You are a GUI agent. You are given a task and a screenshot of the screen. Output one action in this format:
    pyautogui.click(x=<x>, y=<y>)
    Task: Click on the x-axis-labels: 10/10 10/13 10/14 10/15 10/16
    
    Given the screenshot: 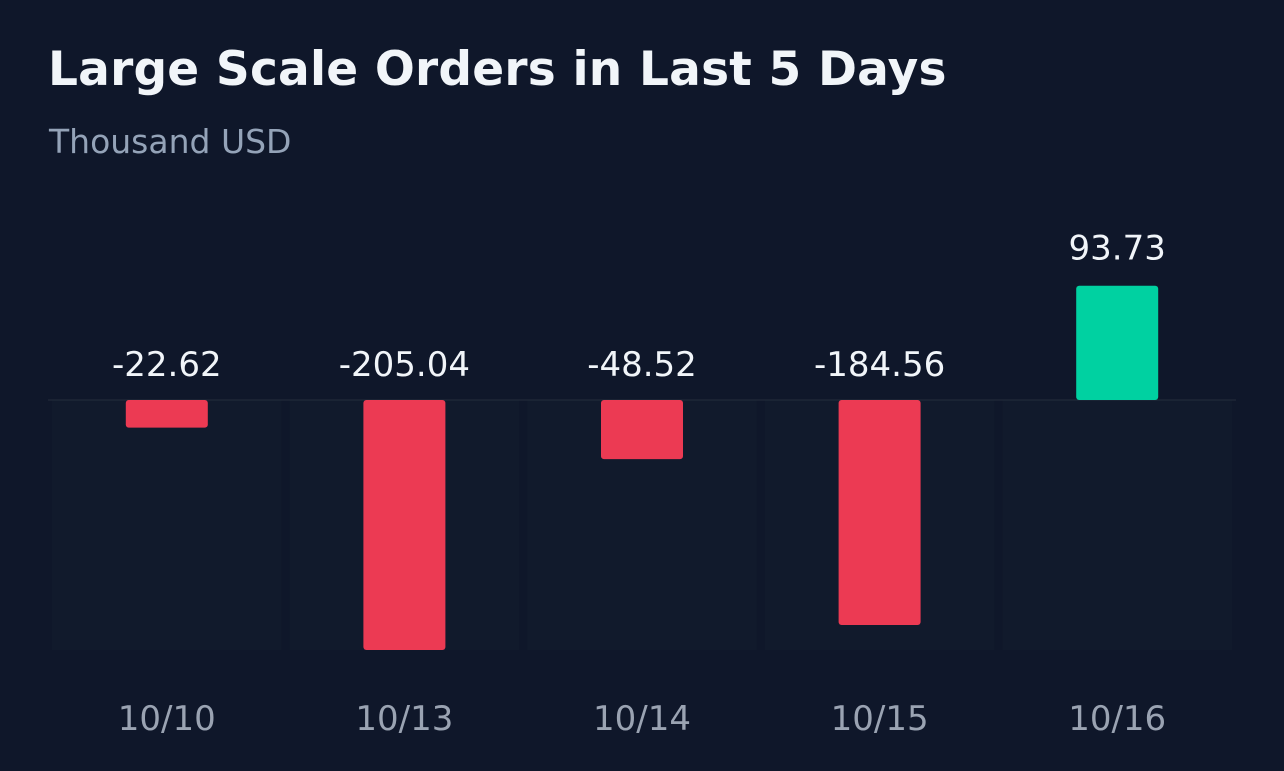 What is the action you would take?
    pyautogui.click(x=642, y=719)
    